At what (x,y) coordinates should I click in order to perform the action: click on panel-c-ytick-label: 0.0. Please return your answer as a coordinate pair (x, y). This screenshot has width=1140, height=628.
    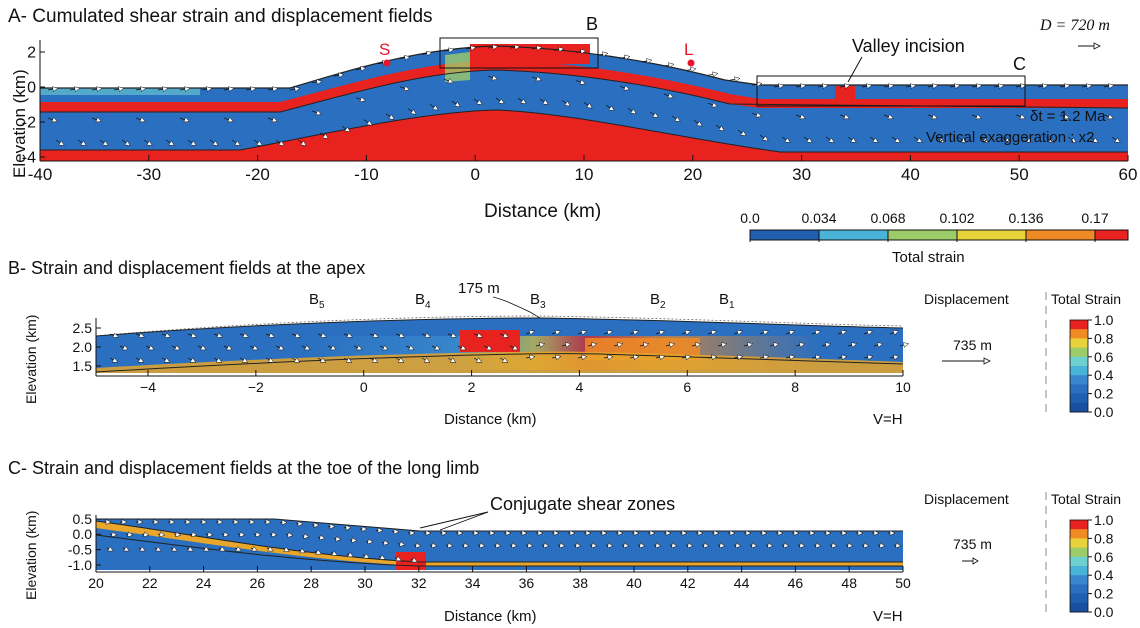
    Looking at the image, I should click on (83, 534).